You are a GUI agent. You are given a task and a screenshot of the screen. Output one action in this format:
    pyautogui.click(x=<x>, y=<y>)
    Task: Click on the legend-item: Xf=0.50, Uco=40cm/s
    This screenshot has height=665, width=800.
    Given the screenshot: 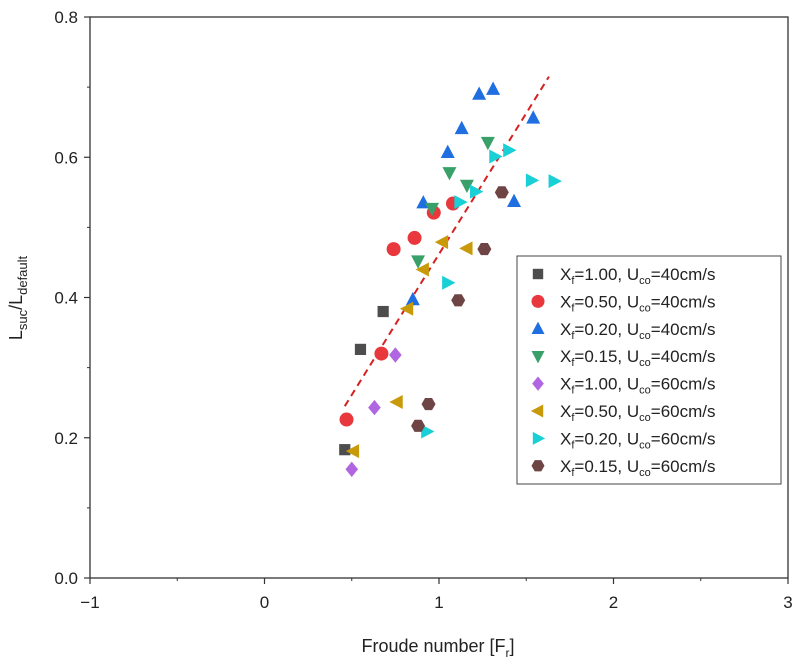 What is the action you would take?
    pyautogui.click(x=623, y=303)
    